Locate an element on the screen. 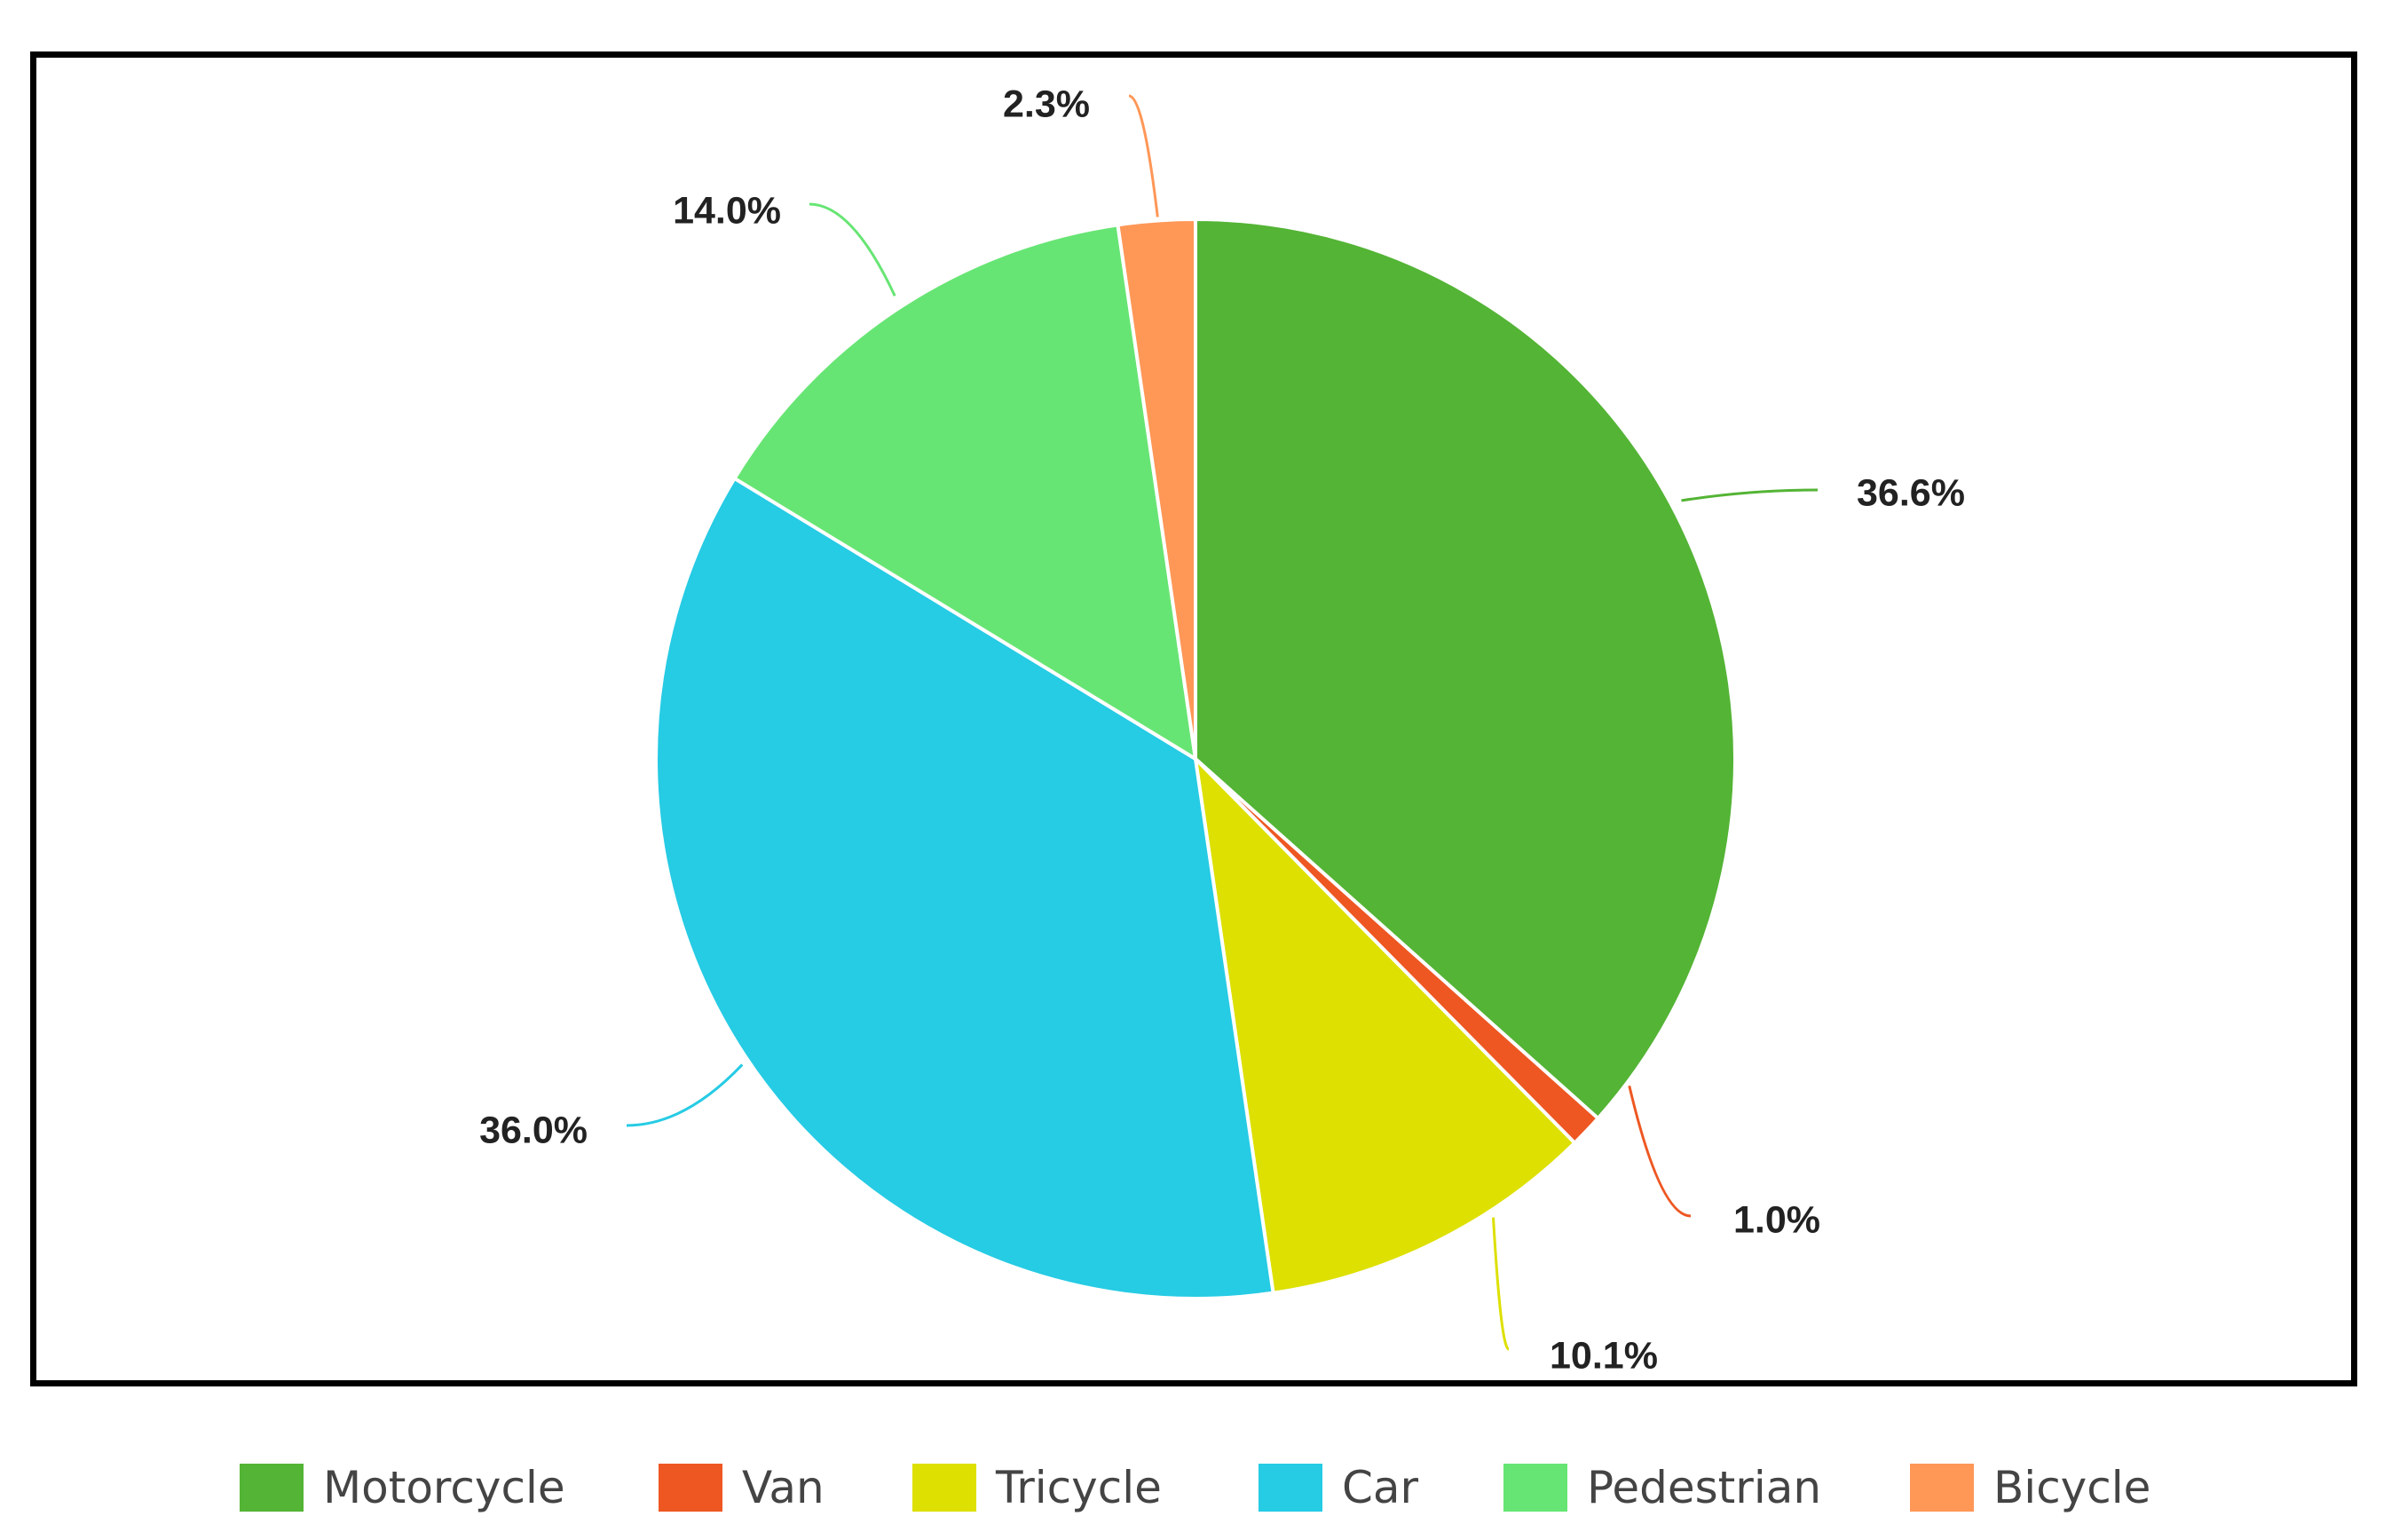 The width and height of the screenshot is (2391, 1540). percent-label-motorcycle: 36.6% is located at coordinates (1911, 493).